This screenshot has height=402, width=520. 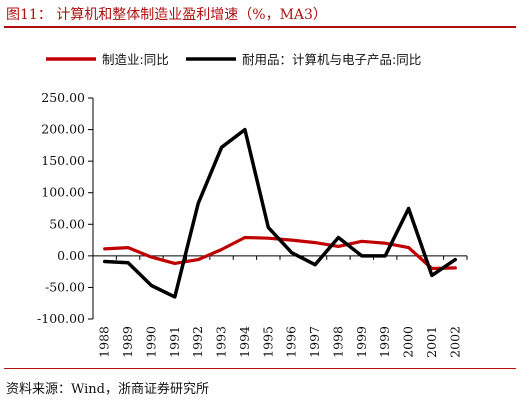 What do you see at coordinates (107, 389) in the screenshot?
I see `source-note: 资料来源：Wind，浙商证券研究所` at bounding box center [107, 389].